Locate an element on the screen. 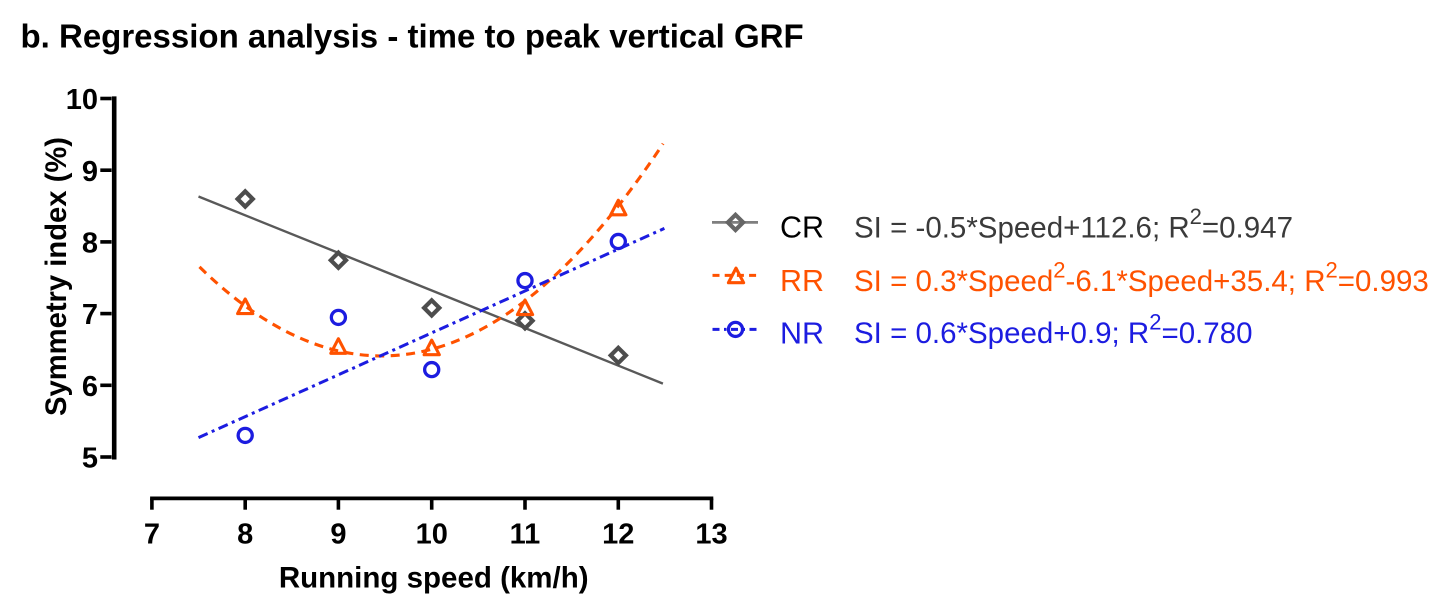 This screenshot has height=605, width=1437. svg-text: SI = 0.6*Speed+0.9; R2=0.780 is located at coordinates (1053, 330).